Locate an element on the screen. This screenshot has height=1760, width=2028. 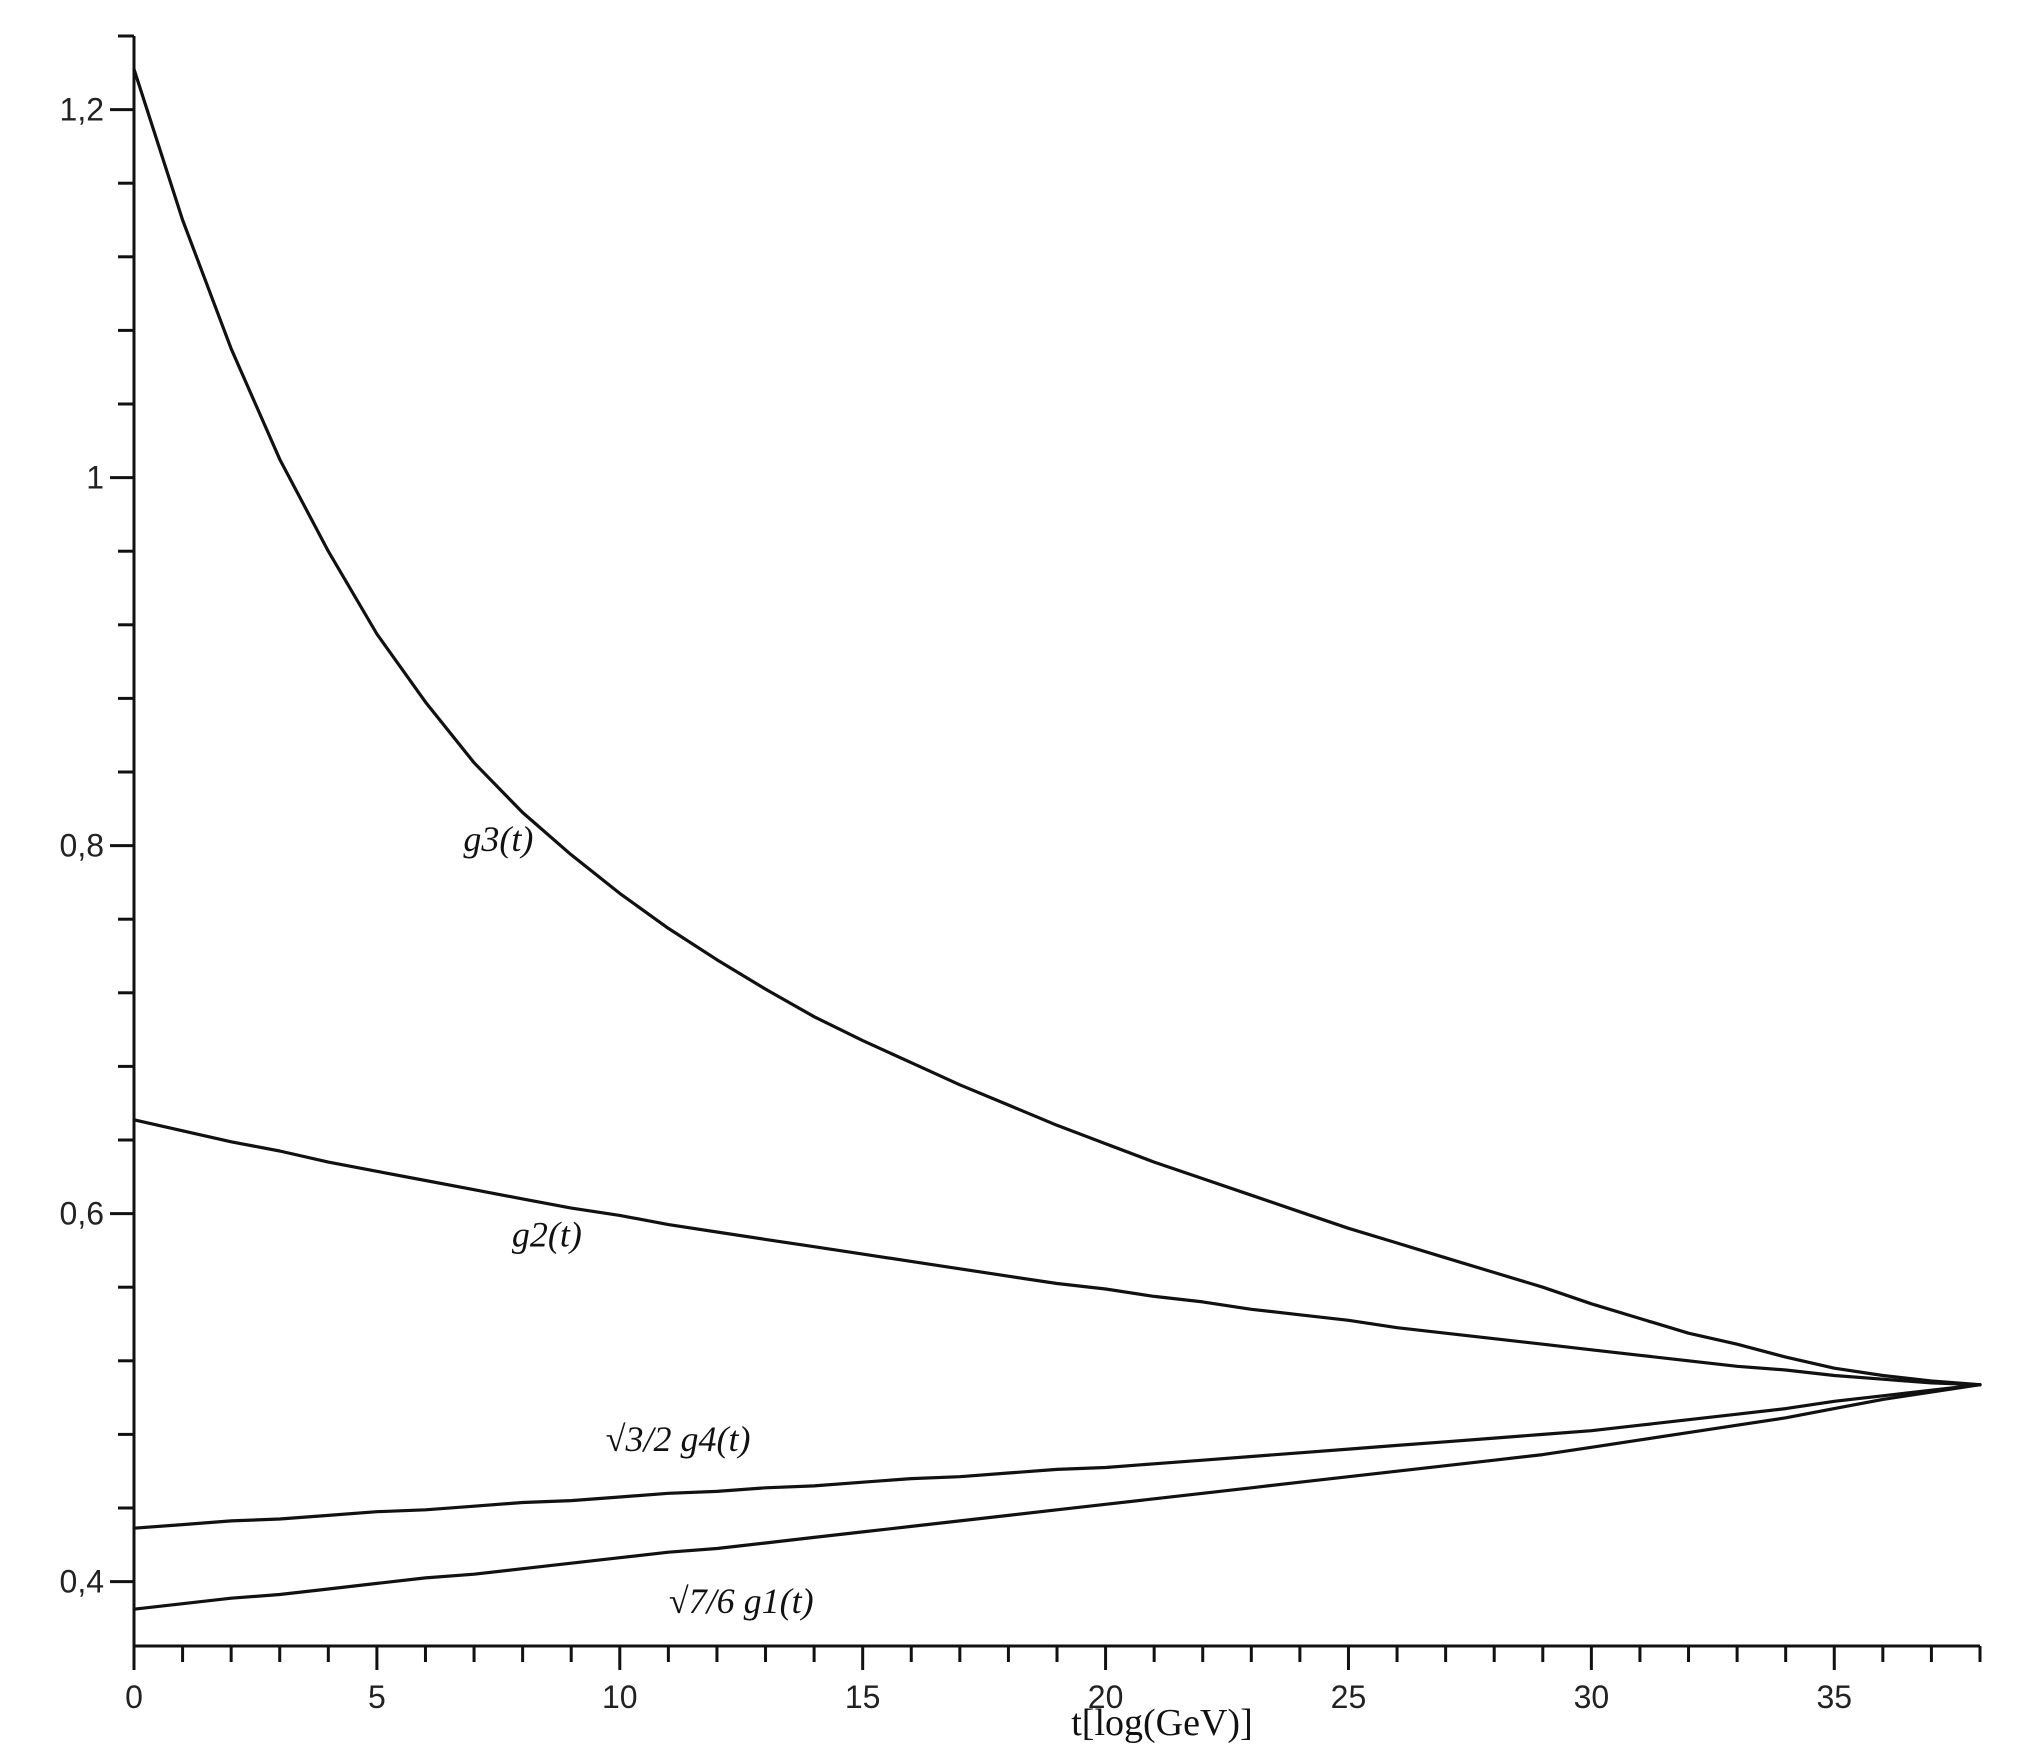
y-tick-label: 0,4 is located at coordinates (82, 1582).